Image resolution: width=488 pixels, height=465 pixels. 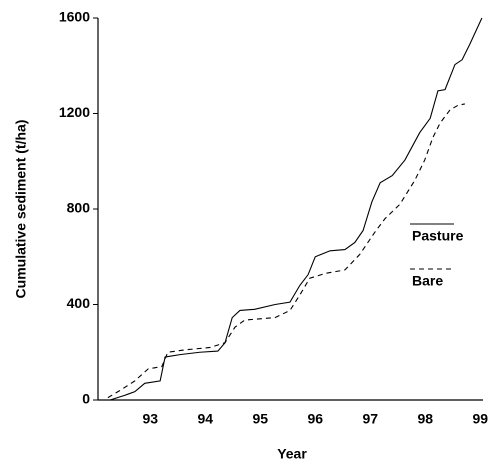 I want to click on x-tick-label: 98, so click(x=425, y=419).